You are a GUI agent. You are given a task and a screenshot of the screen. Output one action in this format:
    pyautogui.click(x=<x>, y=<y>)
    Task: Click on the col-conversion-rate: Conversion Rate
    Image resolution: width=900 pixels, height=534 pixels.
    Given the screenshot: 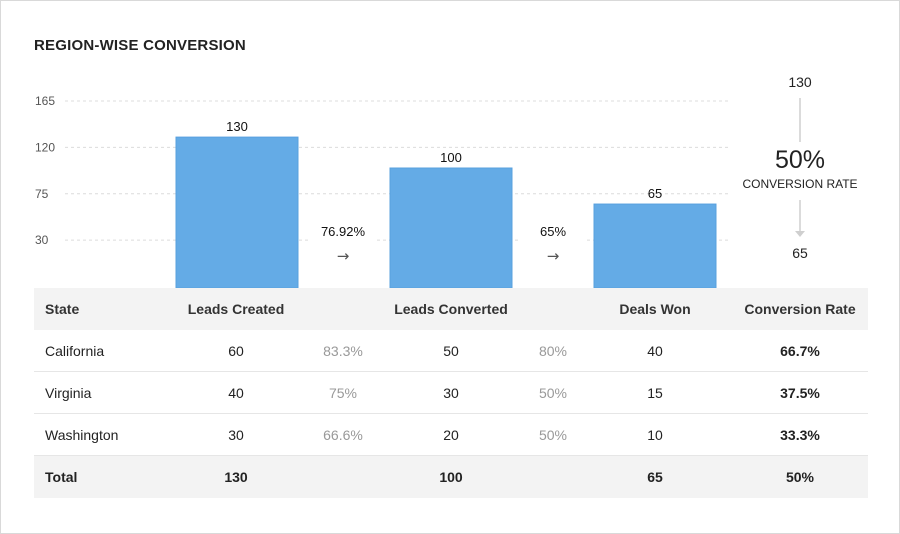 What is the action you would take?
    pyautogui.click(x=800, y=309)
    